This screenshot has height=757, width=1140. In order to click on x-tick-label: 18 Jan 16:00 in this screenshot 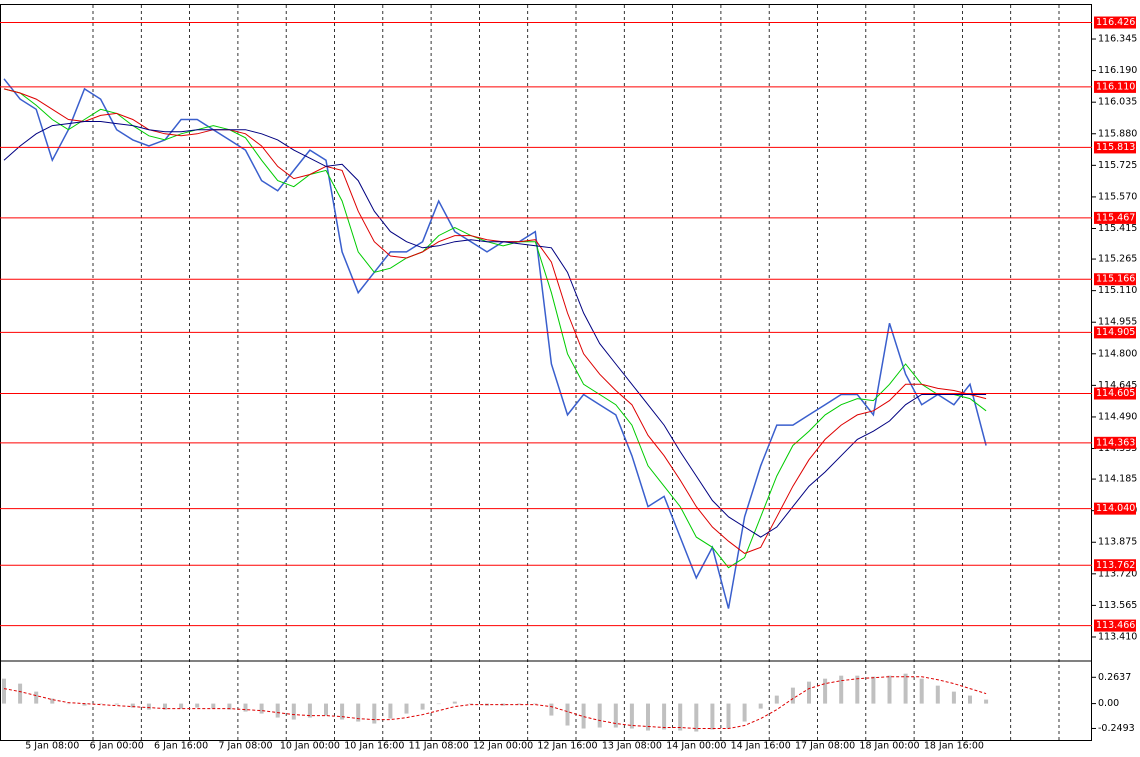, I will do `click(954, 746)`.